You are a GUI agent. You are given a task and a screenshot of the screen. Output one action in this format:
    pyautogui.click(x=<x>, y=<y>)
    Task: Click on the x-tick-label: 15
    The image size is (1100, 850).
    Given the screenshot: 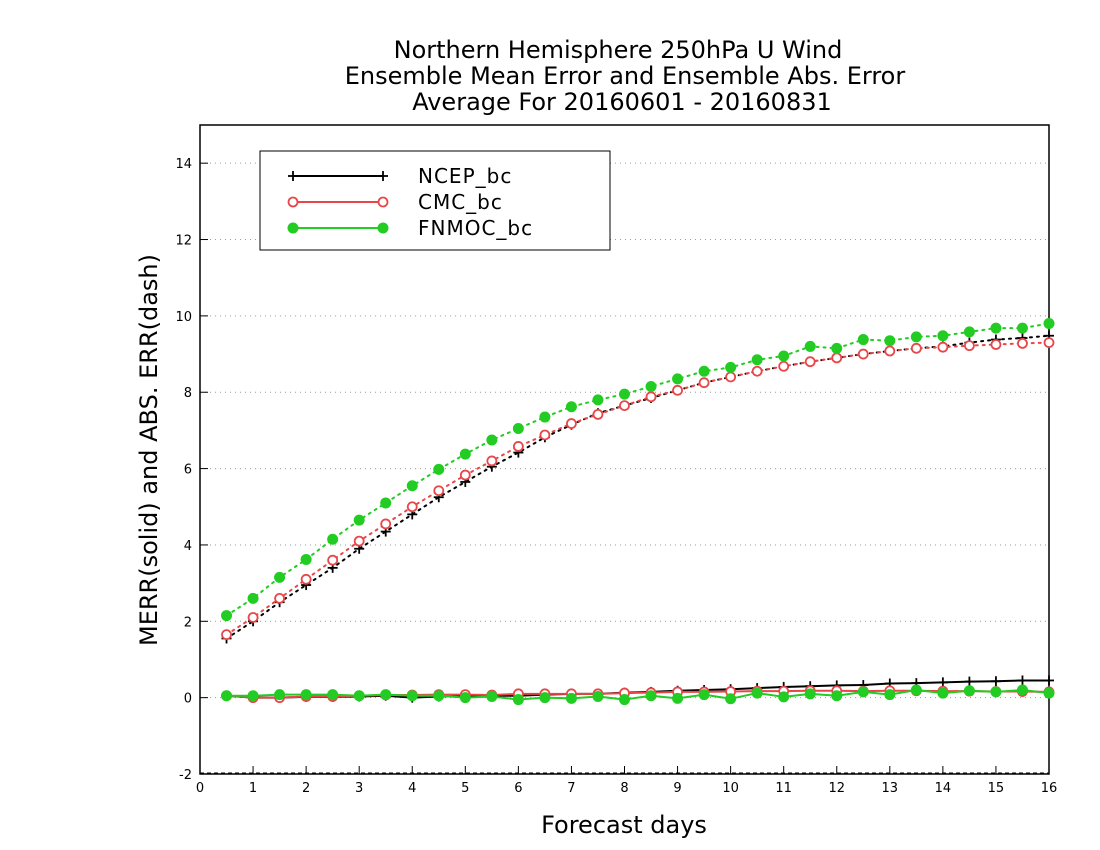 What is the action you would take?
    pyautogui.click(x=996, y=788)
    